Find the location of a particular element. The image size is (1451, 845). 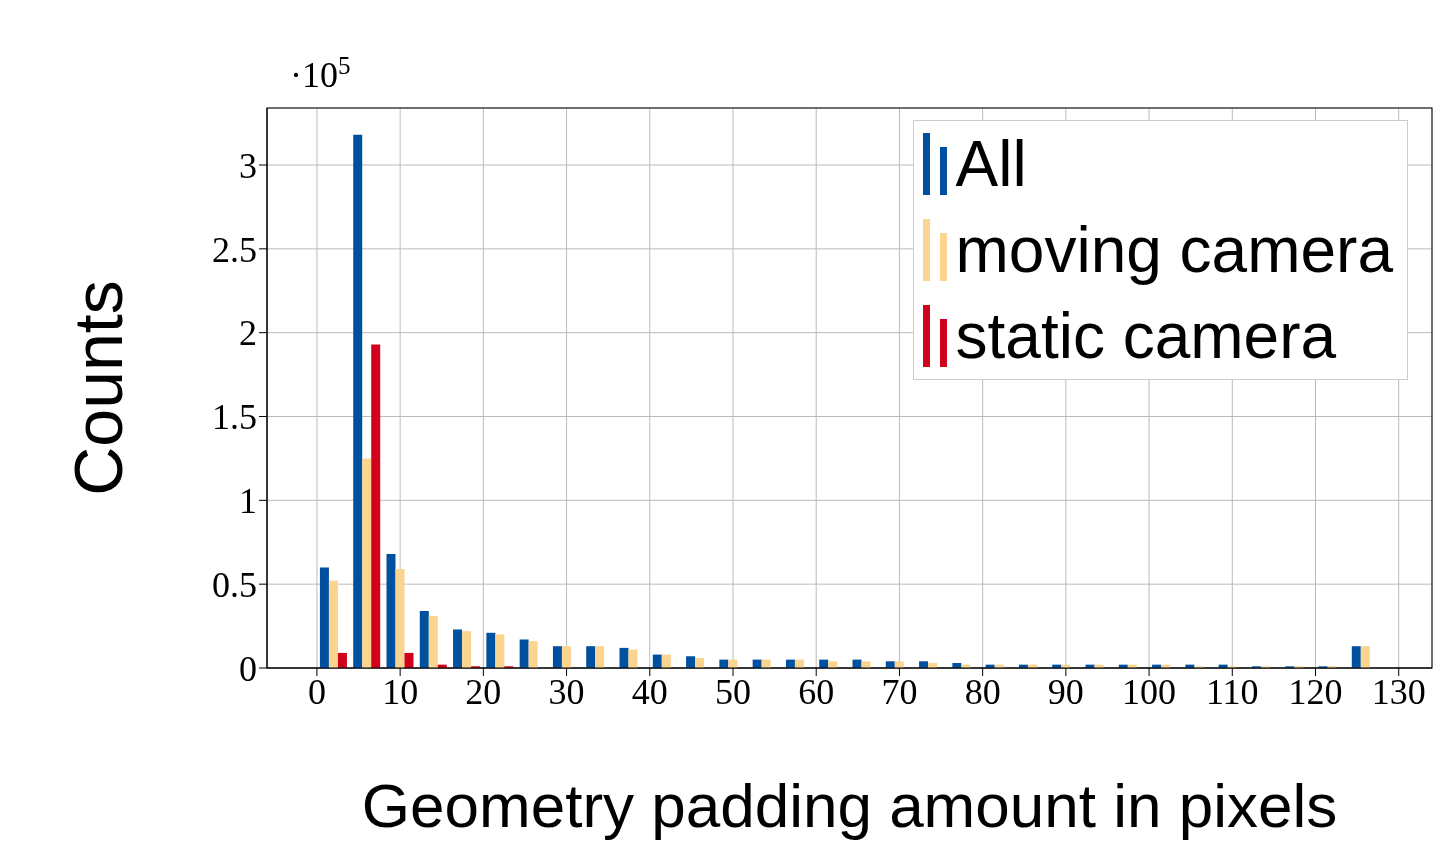

legend-label: moving camera is located at coordinates (1174, 250).